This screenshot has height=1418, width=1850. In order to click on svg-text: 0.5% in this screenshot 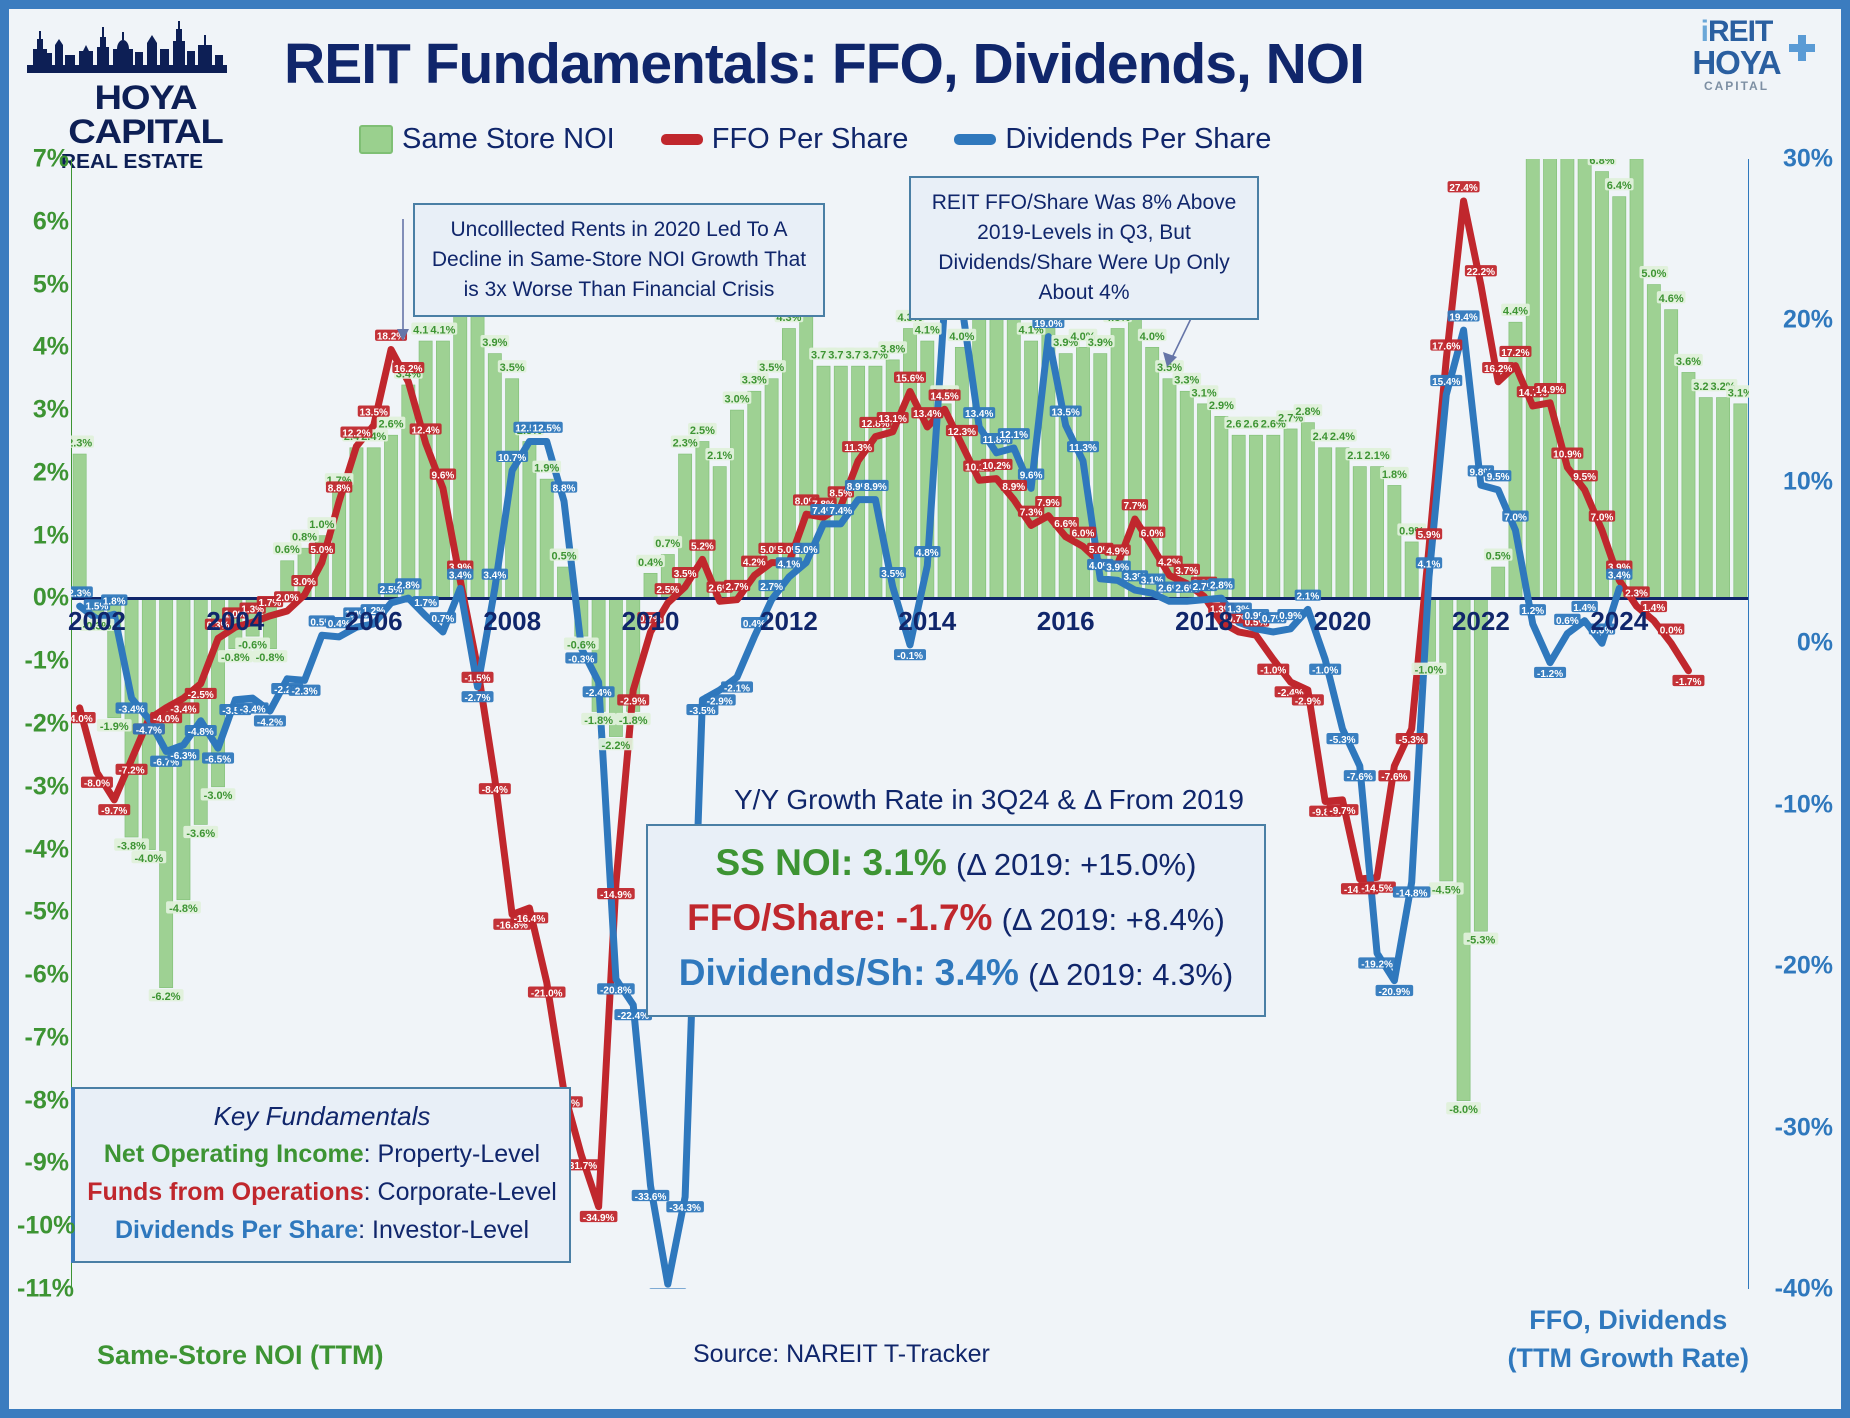, I will do `click(1498, 556)`.